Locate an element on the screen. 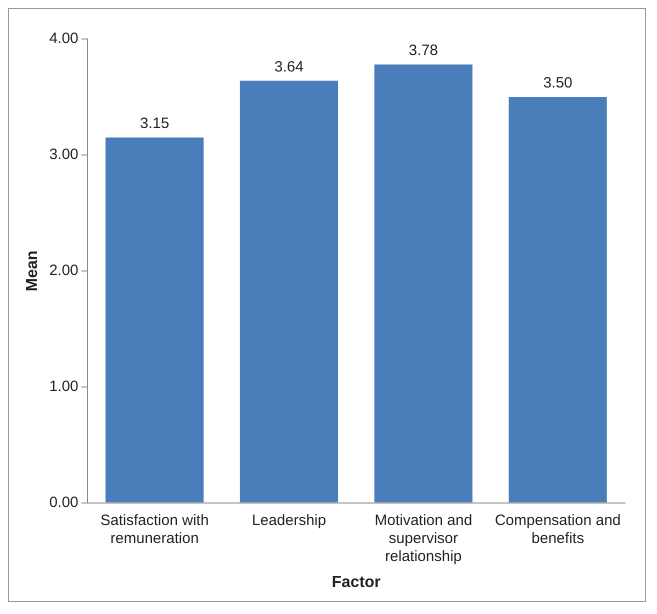 The image size is (657, 614). y-axis-title: Mean is located at coordinates (33, 271).